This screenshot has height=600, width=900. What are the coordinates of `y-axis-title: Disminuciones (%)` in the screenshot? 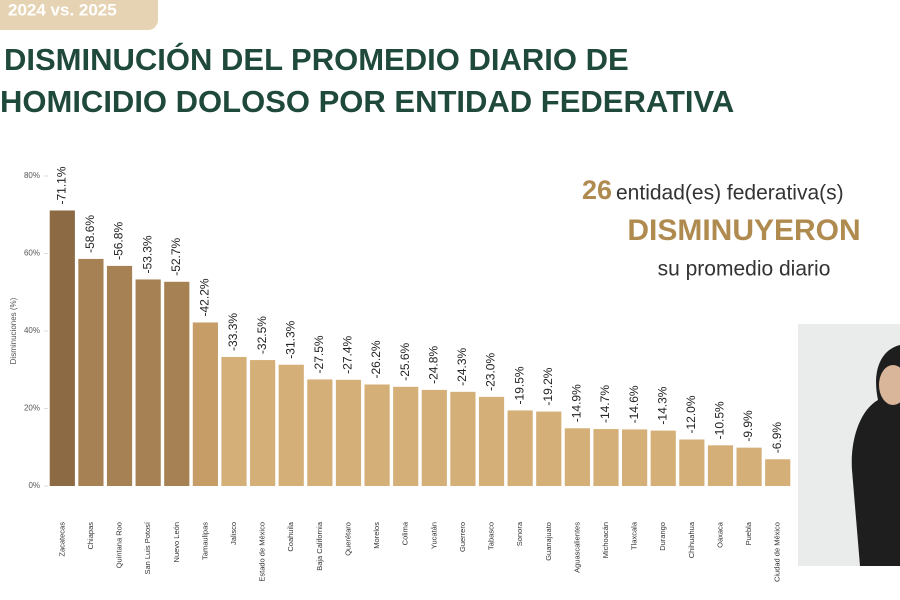 It's located at (13, 330).